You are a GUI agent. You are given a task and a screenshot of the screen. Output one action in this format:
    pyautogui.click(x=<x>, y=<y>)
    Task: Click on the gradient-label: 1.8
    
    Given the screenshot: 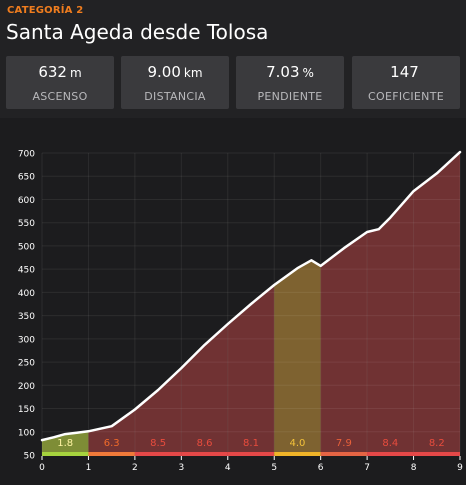 What is the action you would take?
    pyautogui.click(x=65, y=443)
    